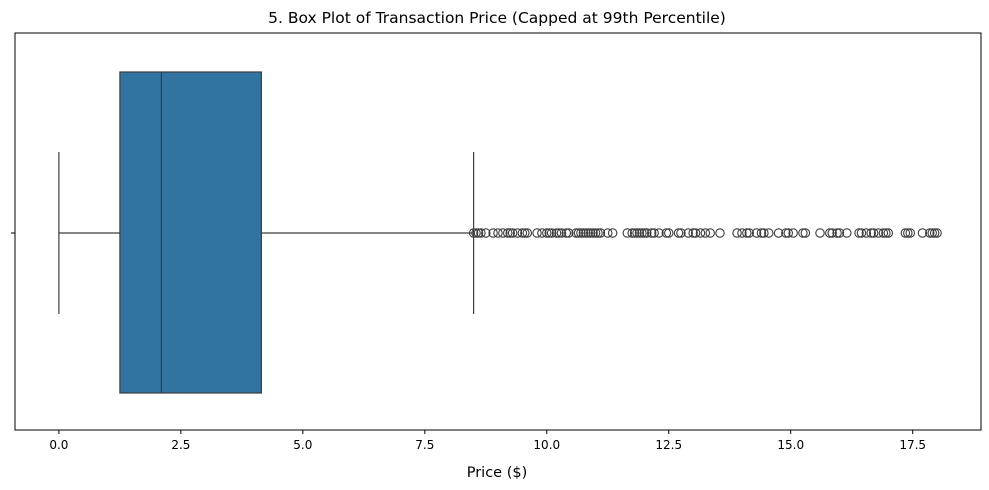  What do you see at coordinates (58, 445) in the screenshot?
I see `x-tick-label: 0.0` at bounding box center [58, 445].